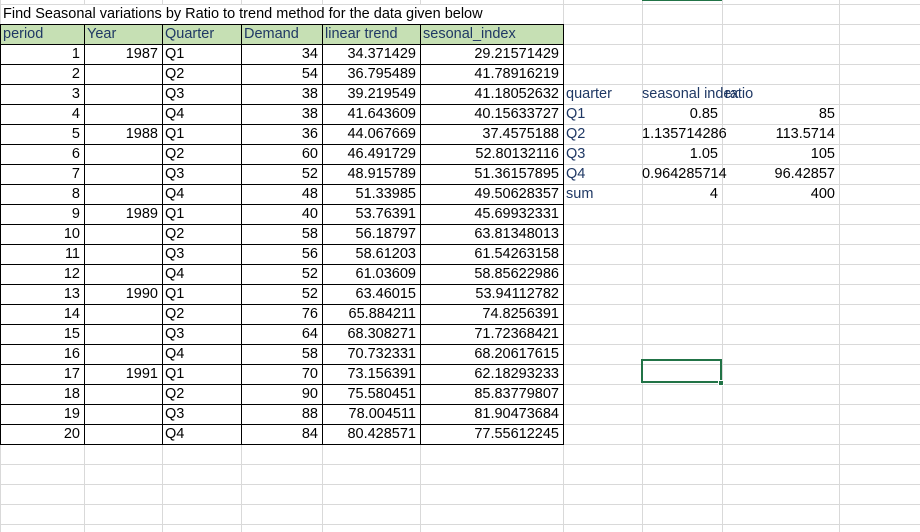  Describe the element at coordinates (516, 194) in the screenshot. I see `cell-seasonal-index: 49.50628357` at that location.